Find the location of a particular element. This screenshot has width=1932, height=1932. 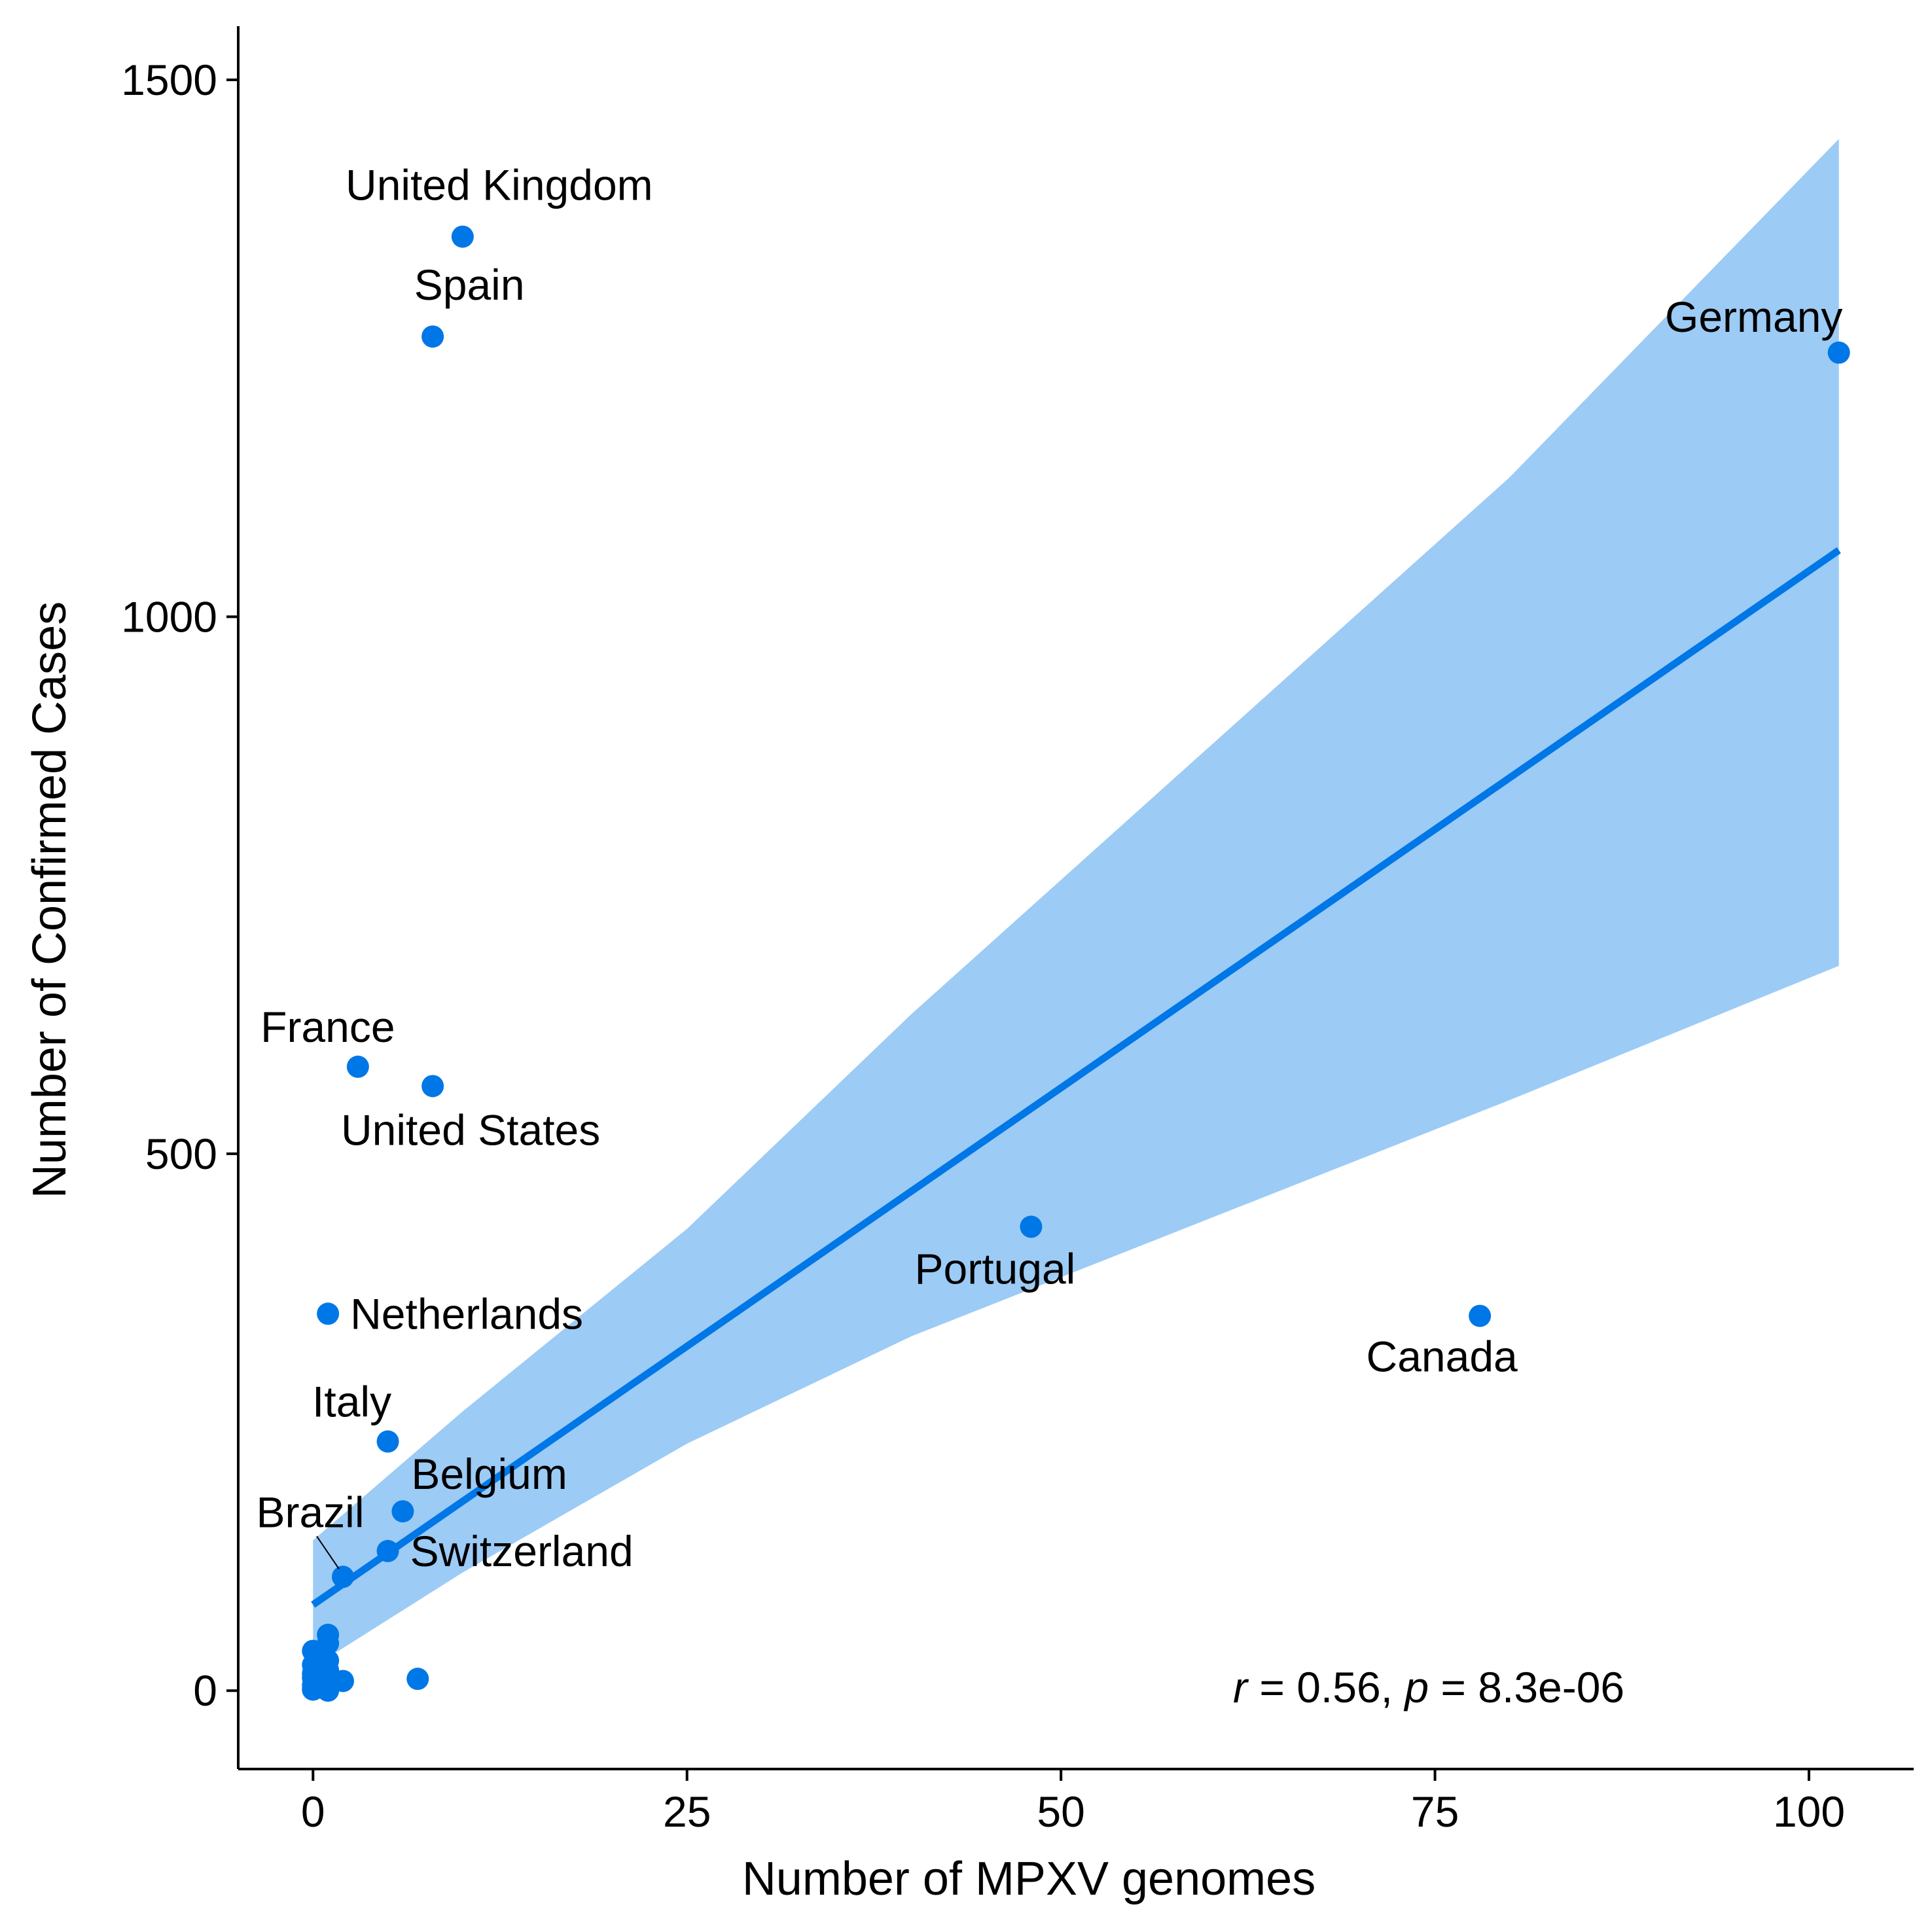

x-tick-label: 50 is located at coordinates (1060, 1811).